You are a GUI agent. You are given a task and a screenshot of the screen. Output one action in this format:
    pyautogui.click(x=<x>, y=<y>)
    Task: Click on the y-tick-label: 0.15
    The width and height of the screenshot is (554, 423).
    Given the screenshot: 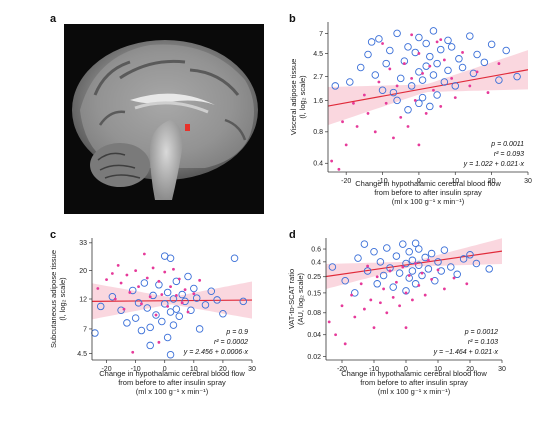 What is the action you would take?
    pyautogui.click(x=314, y=293)
    